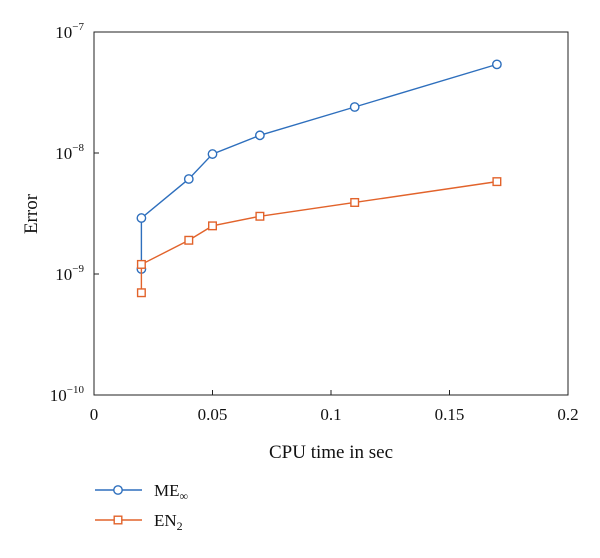  What do you see at coordinates (450, 414) in the screenshot?
I see `x-tick-label: 0.15` at bounding box center [450, 414].